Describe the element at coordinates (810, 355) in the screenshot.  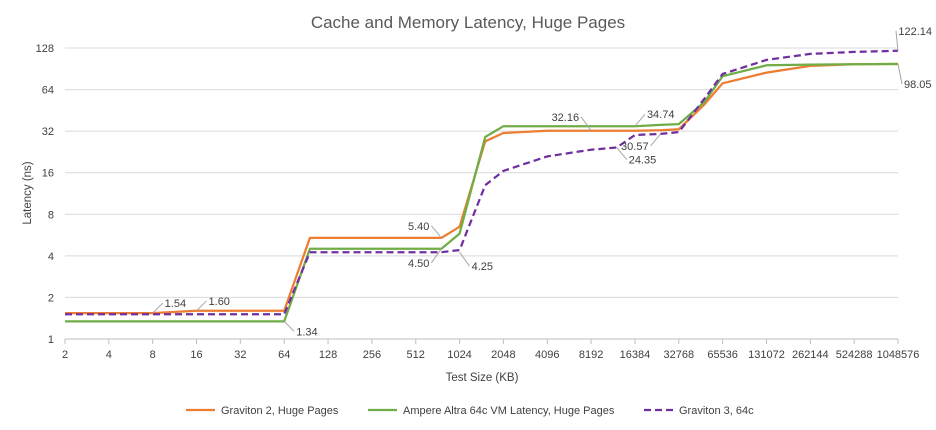
I see `x-tick-label: 262144` at that location.